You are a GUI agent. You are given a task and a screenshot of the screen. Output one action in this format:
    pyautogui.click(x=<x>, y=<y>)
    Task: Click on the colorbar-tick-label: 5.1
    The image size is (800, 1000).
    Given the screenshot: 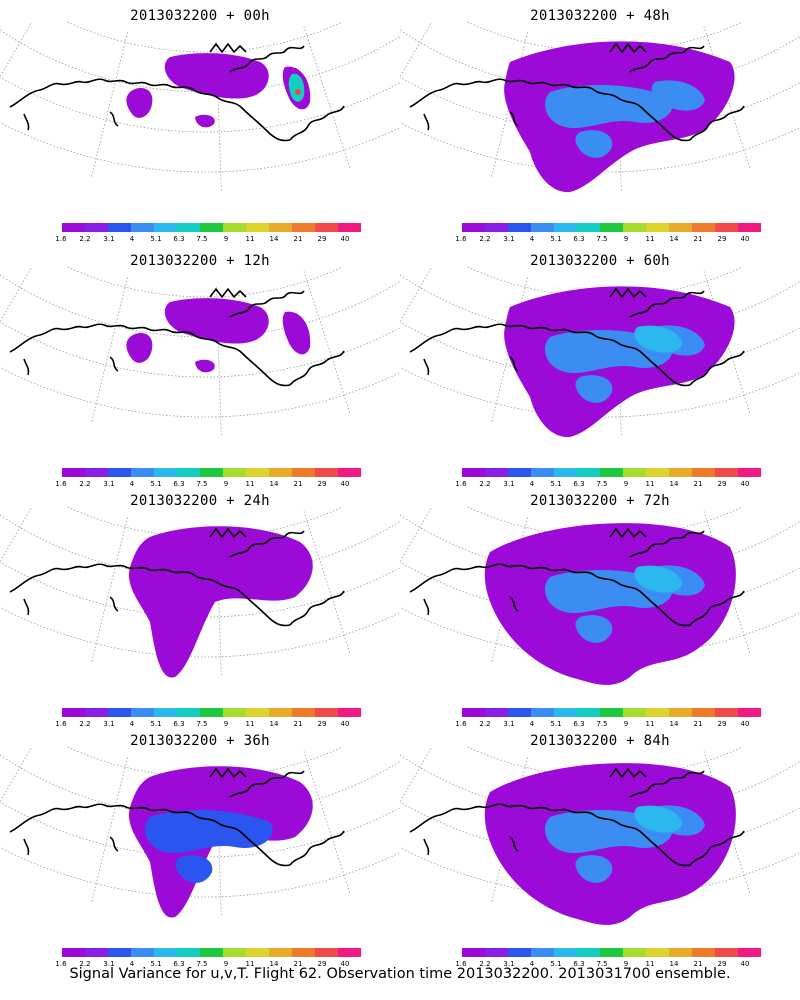 What is the action you would take?
    pyautogui.click(x=156, y=484)
    